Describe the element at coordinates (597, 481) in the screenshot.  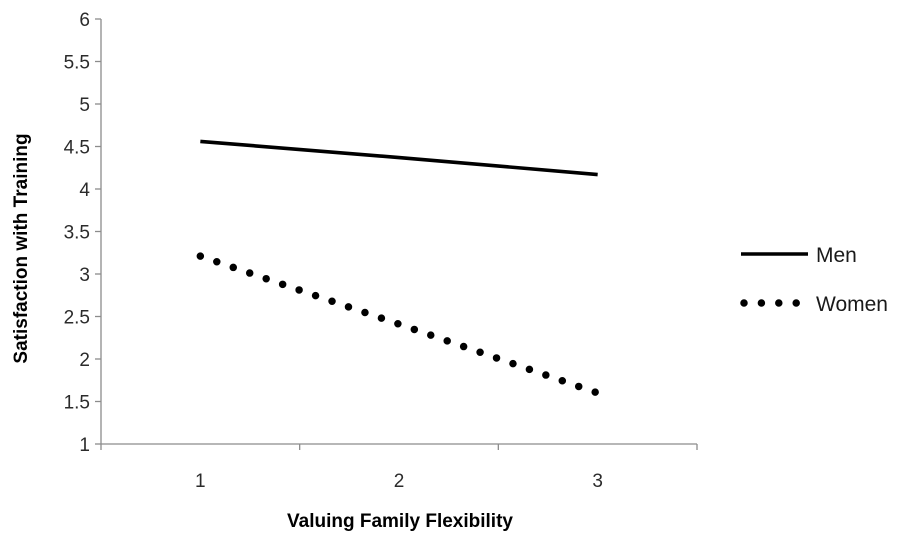
I see `x-tick-label: 3` at that location.